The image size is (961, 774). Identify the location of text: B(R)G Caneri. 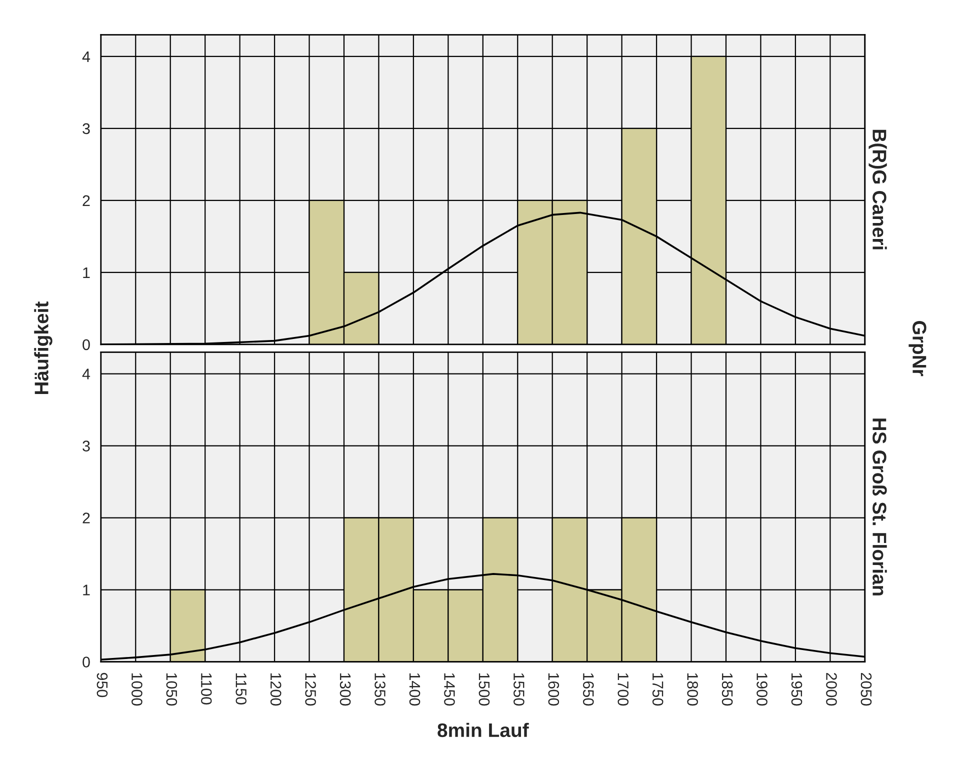
(877, 190).